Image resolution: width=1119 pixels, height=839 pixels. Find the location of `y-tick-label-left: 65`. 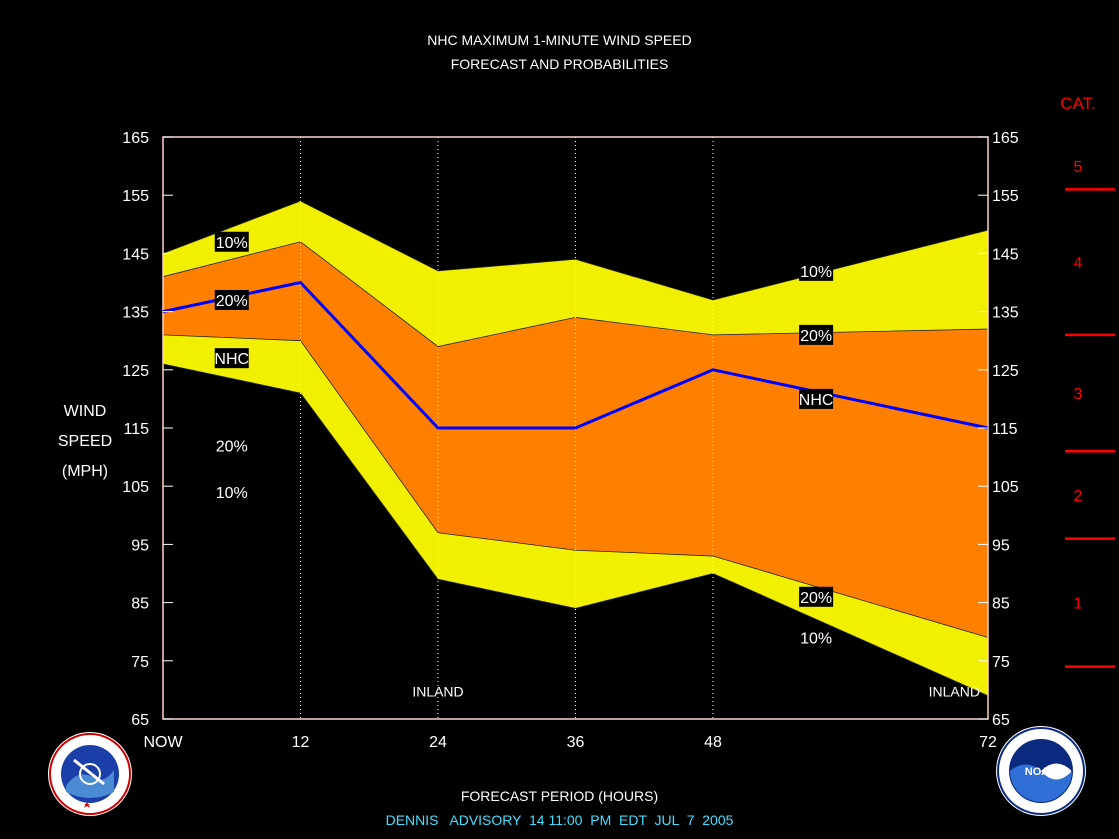

y-tick-label-left: 65 is located at coordinates (140, 720).